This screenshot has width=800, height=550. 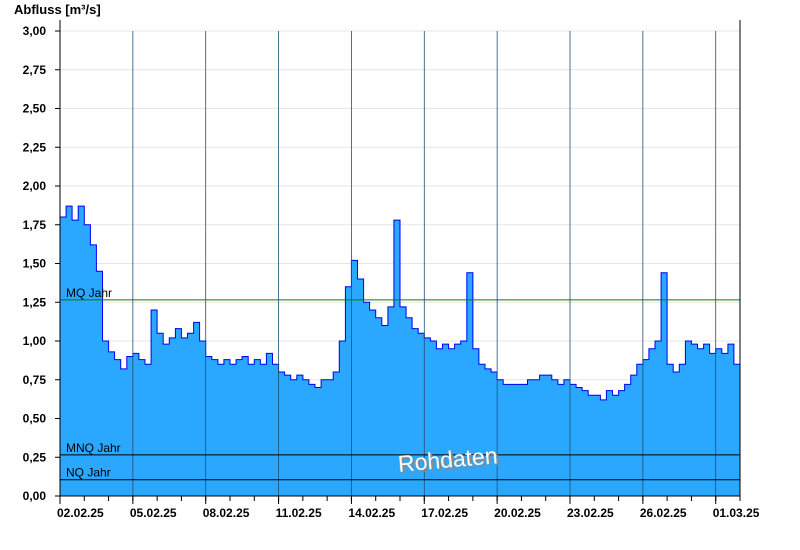 What do you see at coordinates (35, 225) in the screenshot?
I see `y-tick-label: 1,75` at bounding box center [35, 225].